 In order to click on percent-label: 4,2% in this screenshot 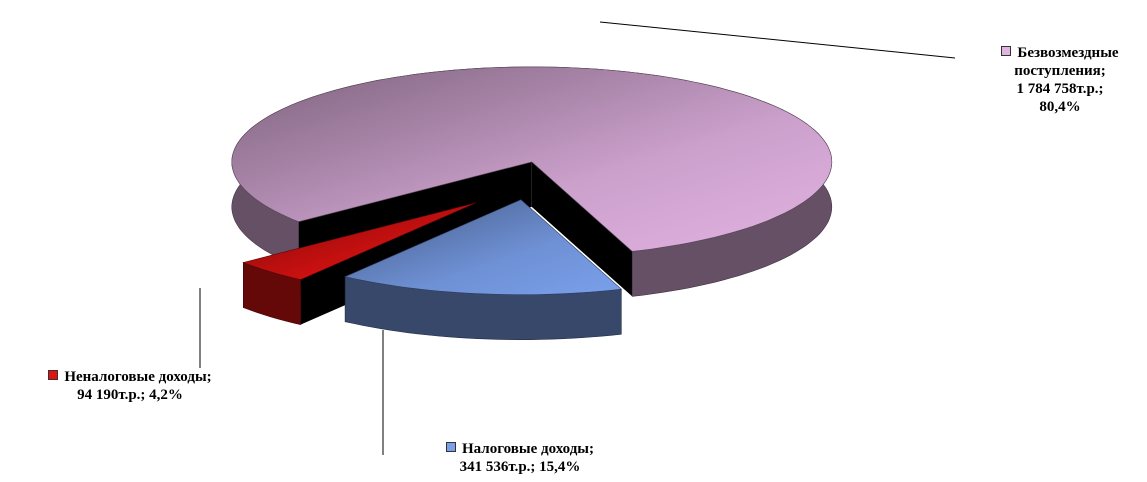, I will do `click(166, 395)`.